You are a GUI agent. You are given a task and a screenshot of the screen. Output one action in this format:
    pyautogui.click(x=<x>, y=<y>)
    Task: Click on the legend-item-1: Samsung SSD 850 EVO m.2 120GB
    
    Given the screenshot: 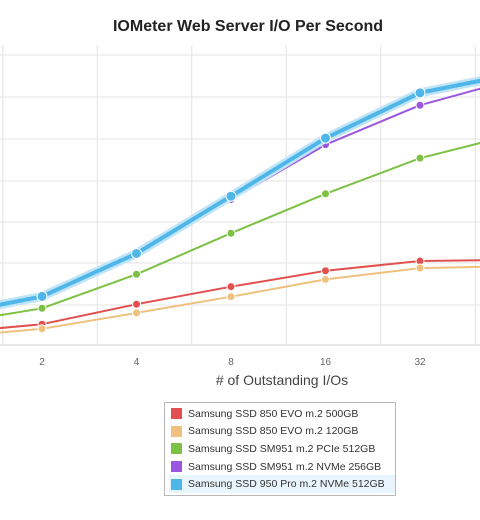 What is the action you would take?
    pyautogui.click(x=283, y=432)
    